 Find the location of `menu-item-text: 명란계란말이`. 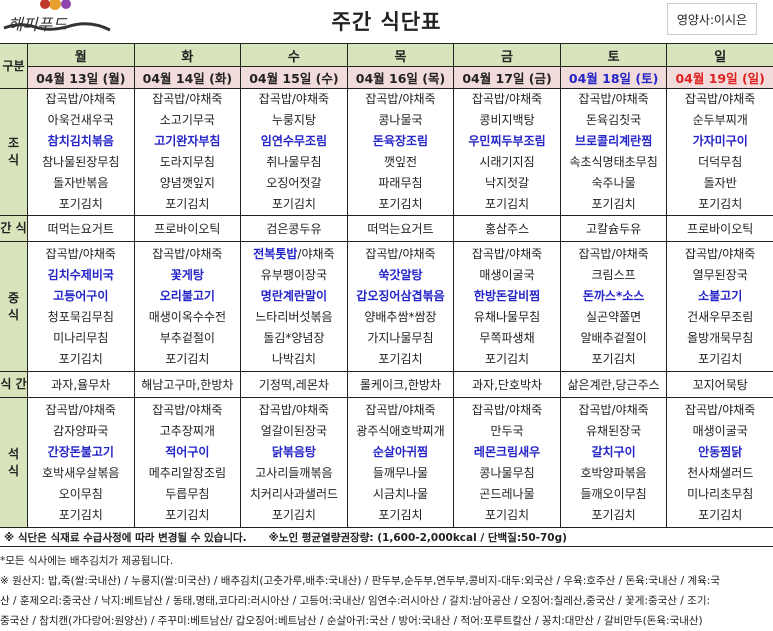

menu-item-text: 명란계란말이 is located at coordinates (294, 295).